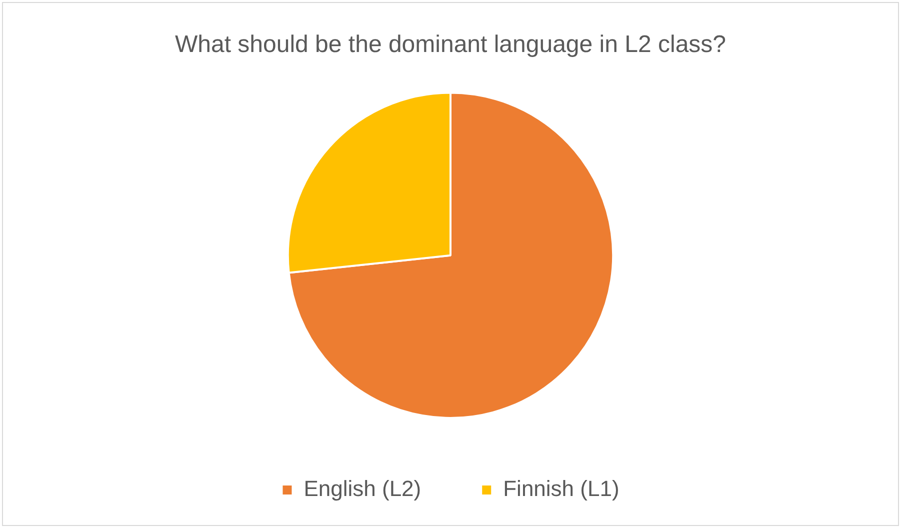  What do you see at coordinates (363, 489) in the screenshot?
I see `legend-label: English (L2)` at bounding box center [363, 489].